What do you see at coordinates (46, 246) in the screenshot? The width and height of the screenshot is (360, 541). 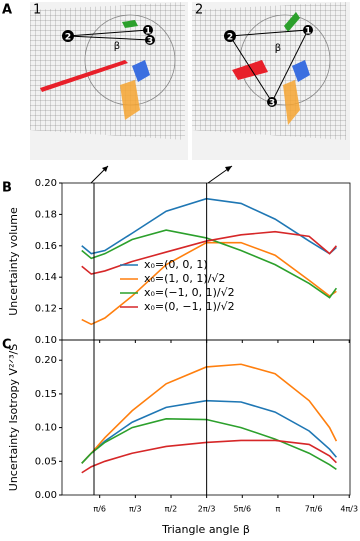 I see `y-tick-label: 0.16` at bounding box center [46, 246].